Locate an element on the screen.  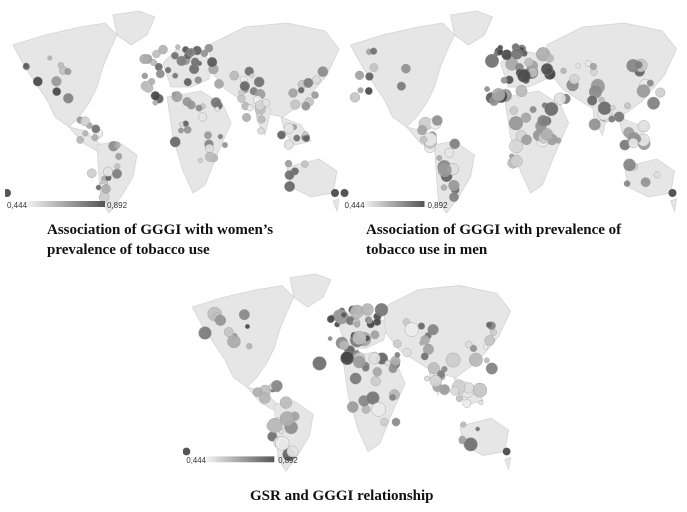
greenland-landmass is located at coordinates (134, 28).